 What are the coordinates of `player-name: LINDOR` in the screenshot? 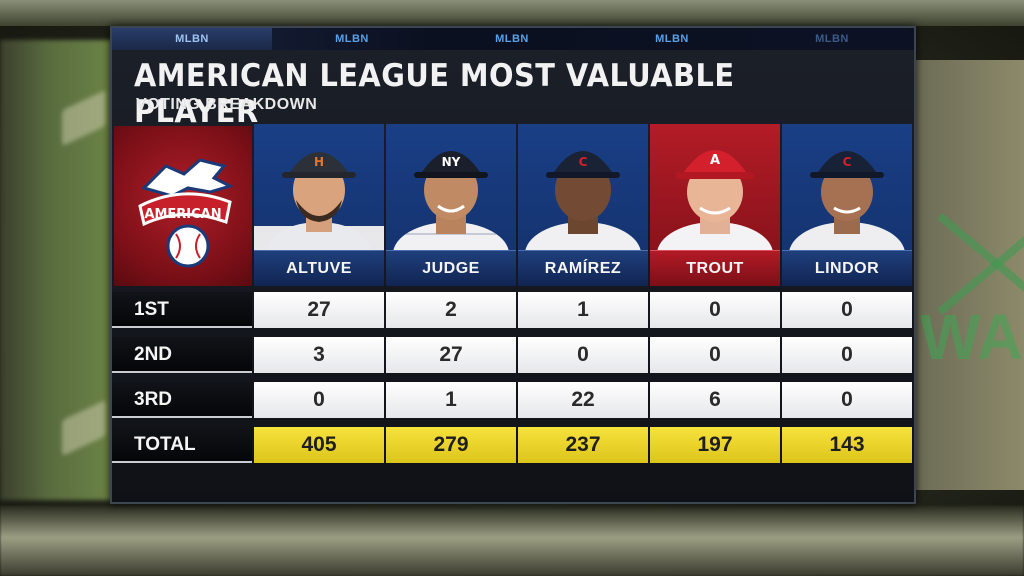 It's located at (847, 268).